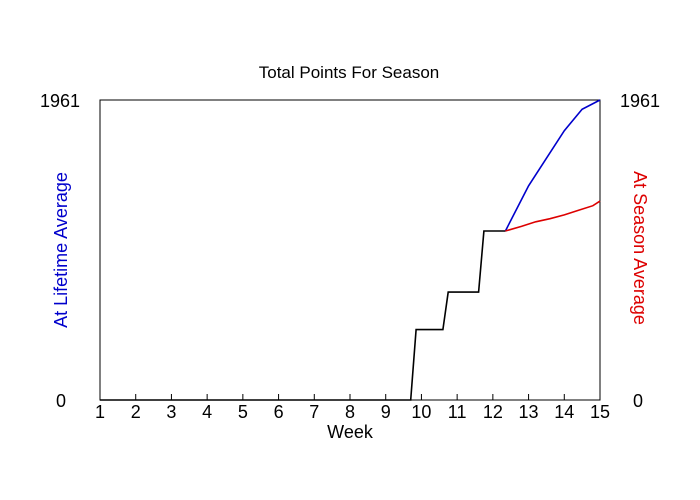  I want to click on x-tick-label: 8, so click(350, 412).